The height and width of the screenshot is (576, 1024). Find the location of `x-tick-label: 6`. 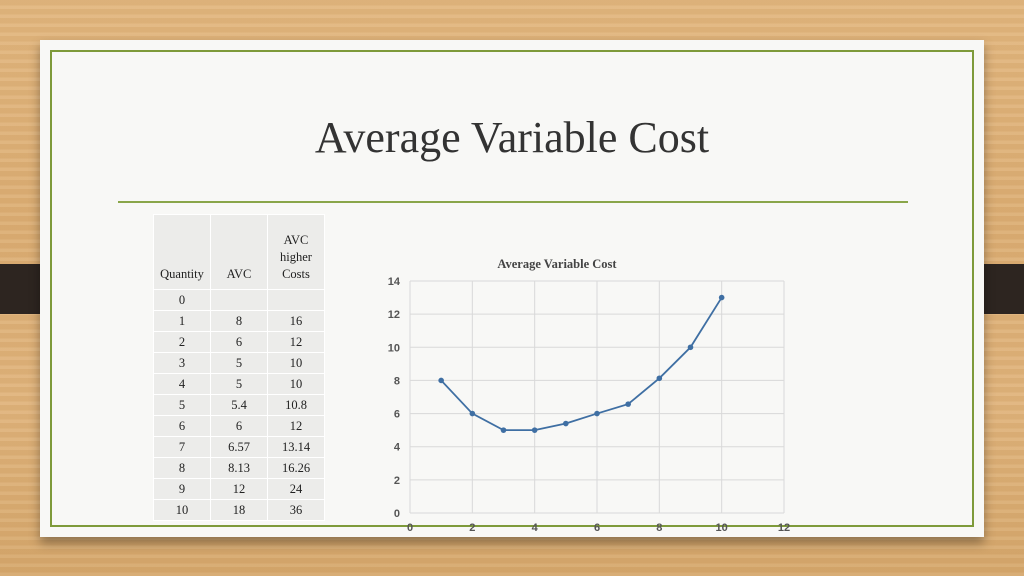

x-tick-label: 6 is located at coordinates (597, 528).